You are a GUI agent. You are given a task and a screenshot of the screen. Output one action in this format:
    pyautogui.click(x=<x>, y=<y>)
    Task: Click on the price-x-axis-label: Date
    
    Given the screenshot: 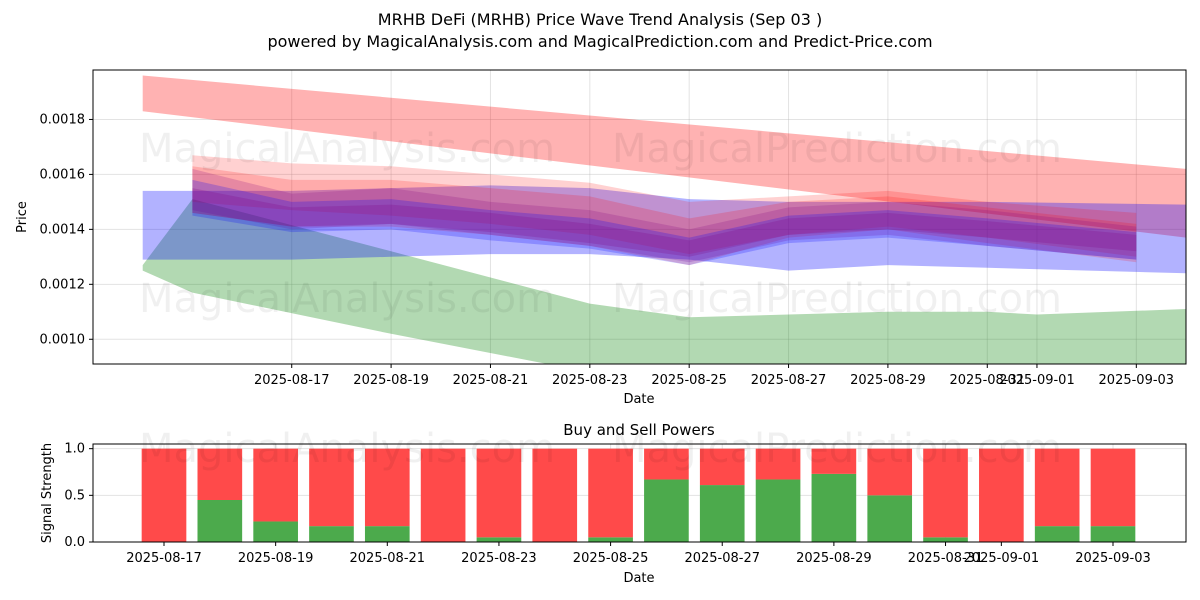 What is the action you would take?
    pyautogui.click(x=638, y=399)
    